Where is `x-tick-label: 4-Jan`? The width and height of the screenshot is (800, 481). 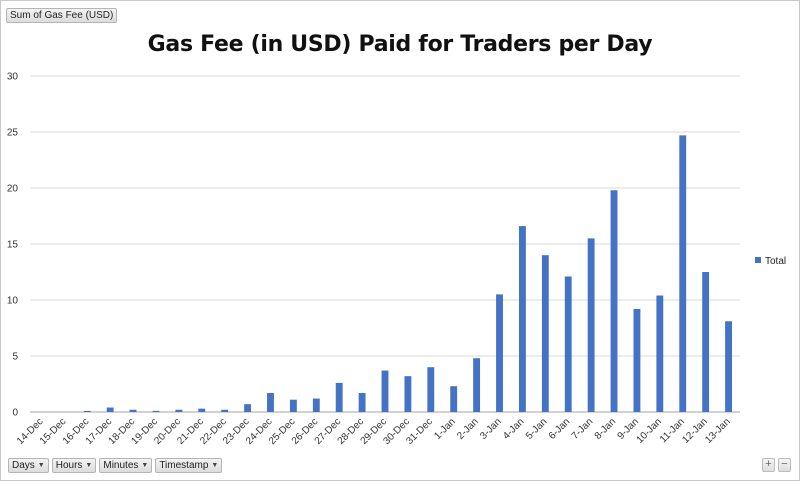
x-tick-label: 4-Jan is located at coordinates (513, 428).